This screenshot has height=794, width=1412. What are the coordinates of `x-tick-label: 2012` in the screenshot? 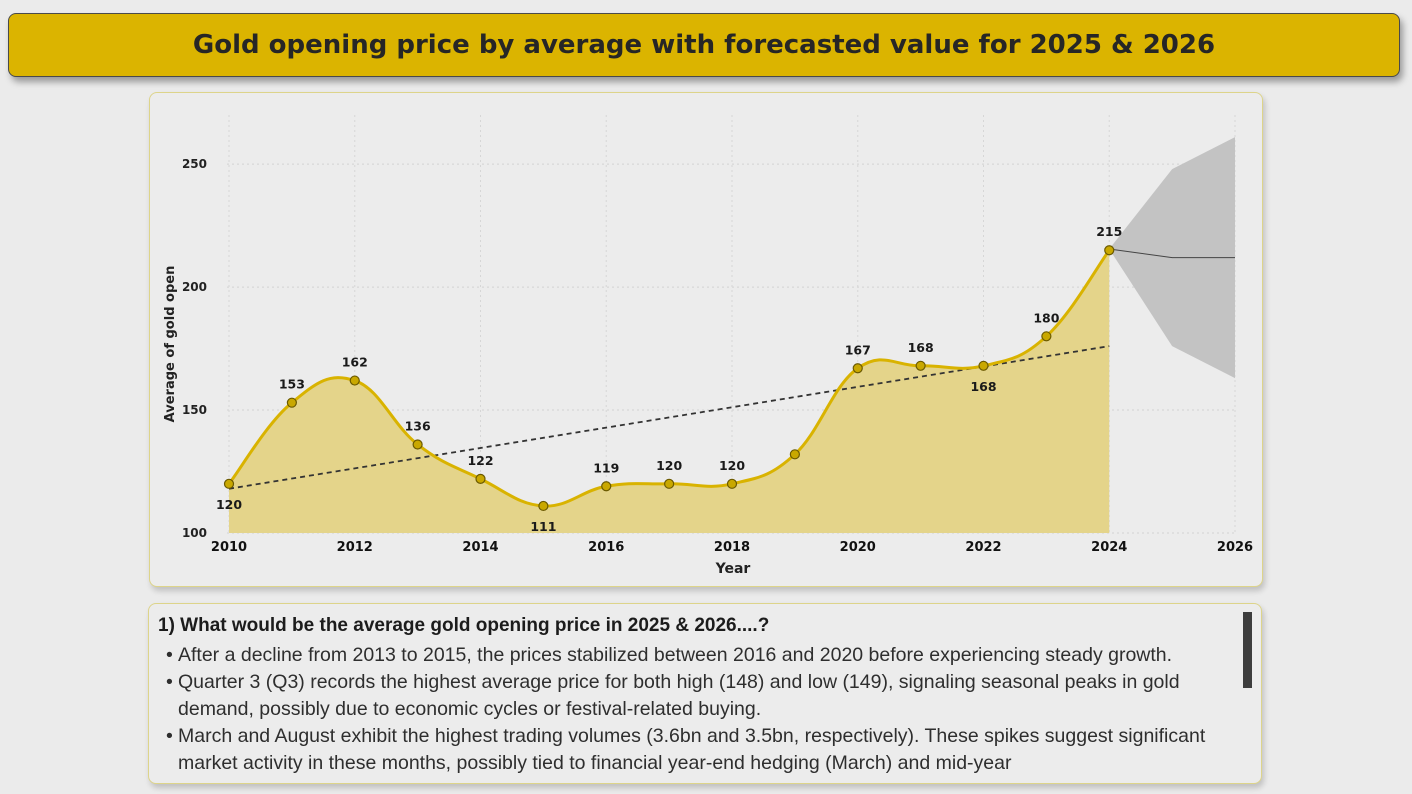 It's located at (355, 547).